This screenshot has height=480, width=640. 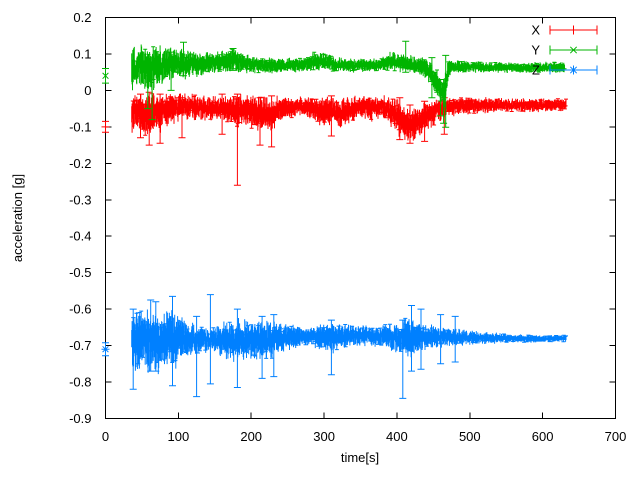 I want to click on legend: XYZ, so click(x=564, y=50).